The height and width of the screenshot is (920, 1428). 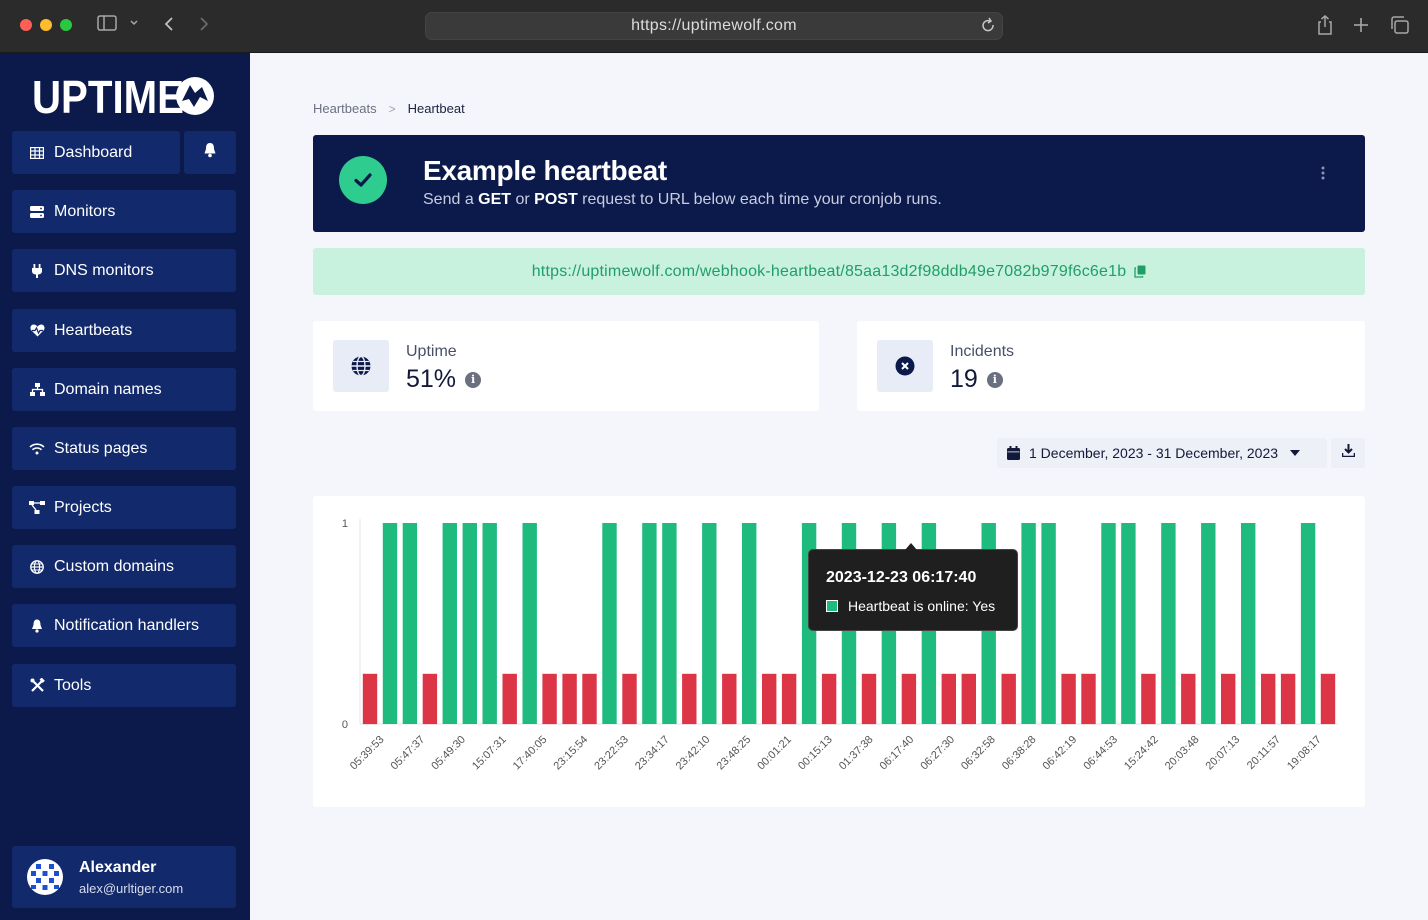 I want to click on sidebar-item-heartbeats: Heartbeats, so click(x=124, y=330).